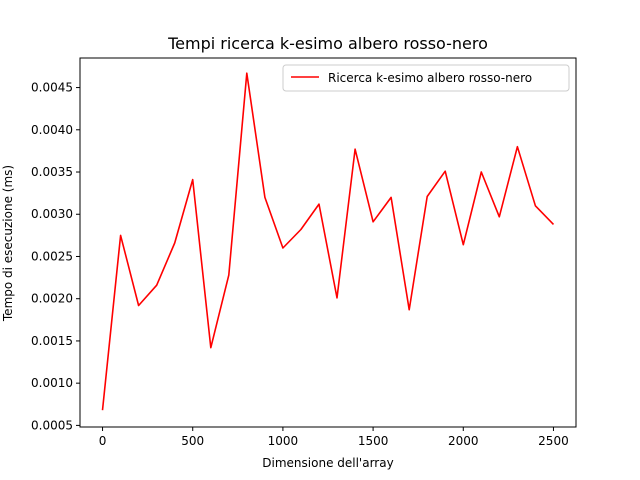  What do you see at coordinates (52, 214) in the screenshot?
I see `y-tick-label: 0.0030` at bounding box center [52, 214].